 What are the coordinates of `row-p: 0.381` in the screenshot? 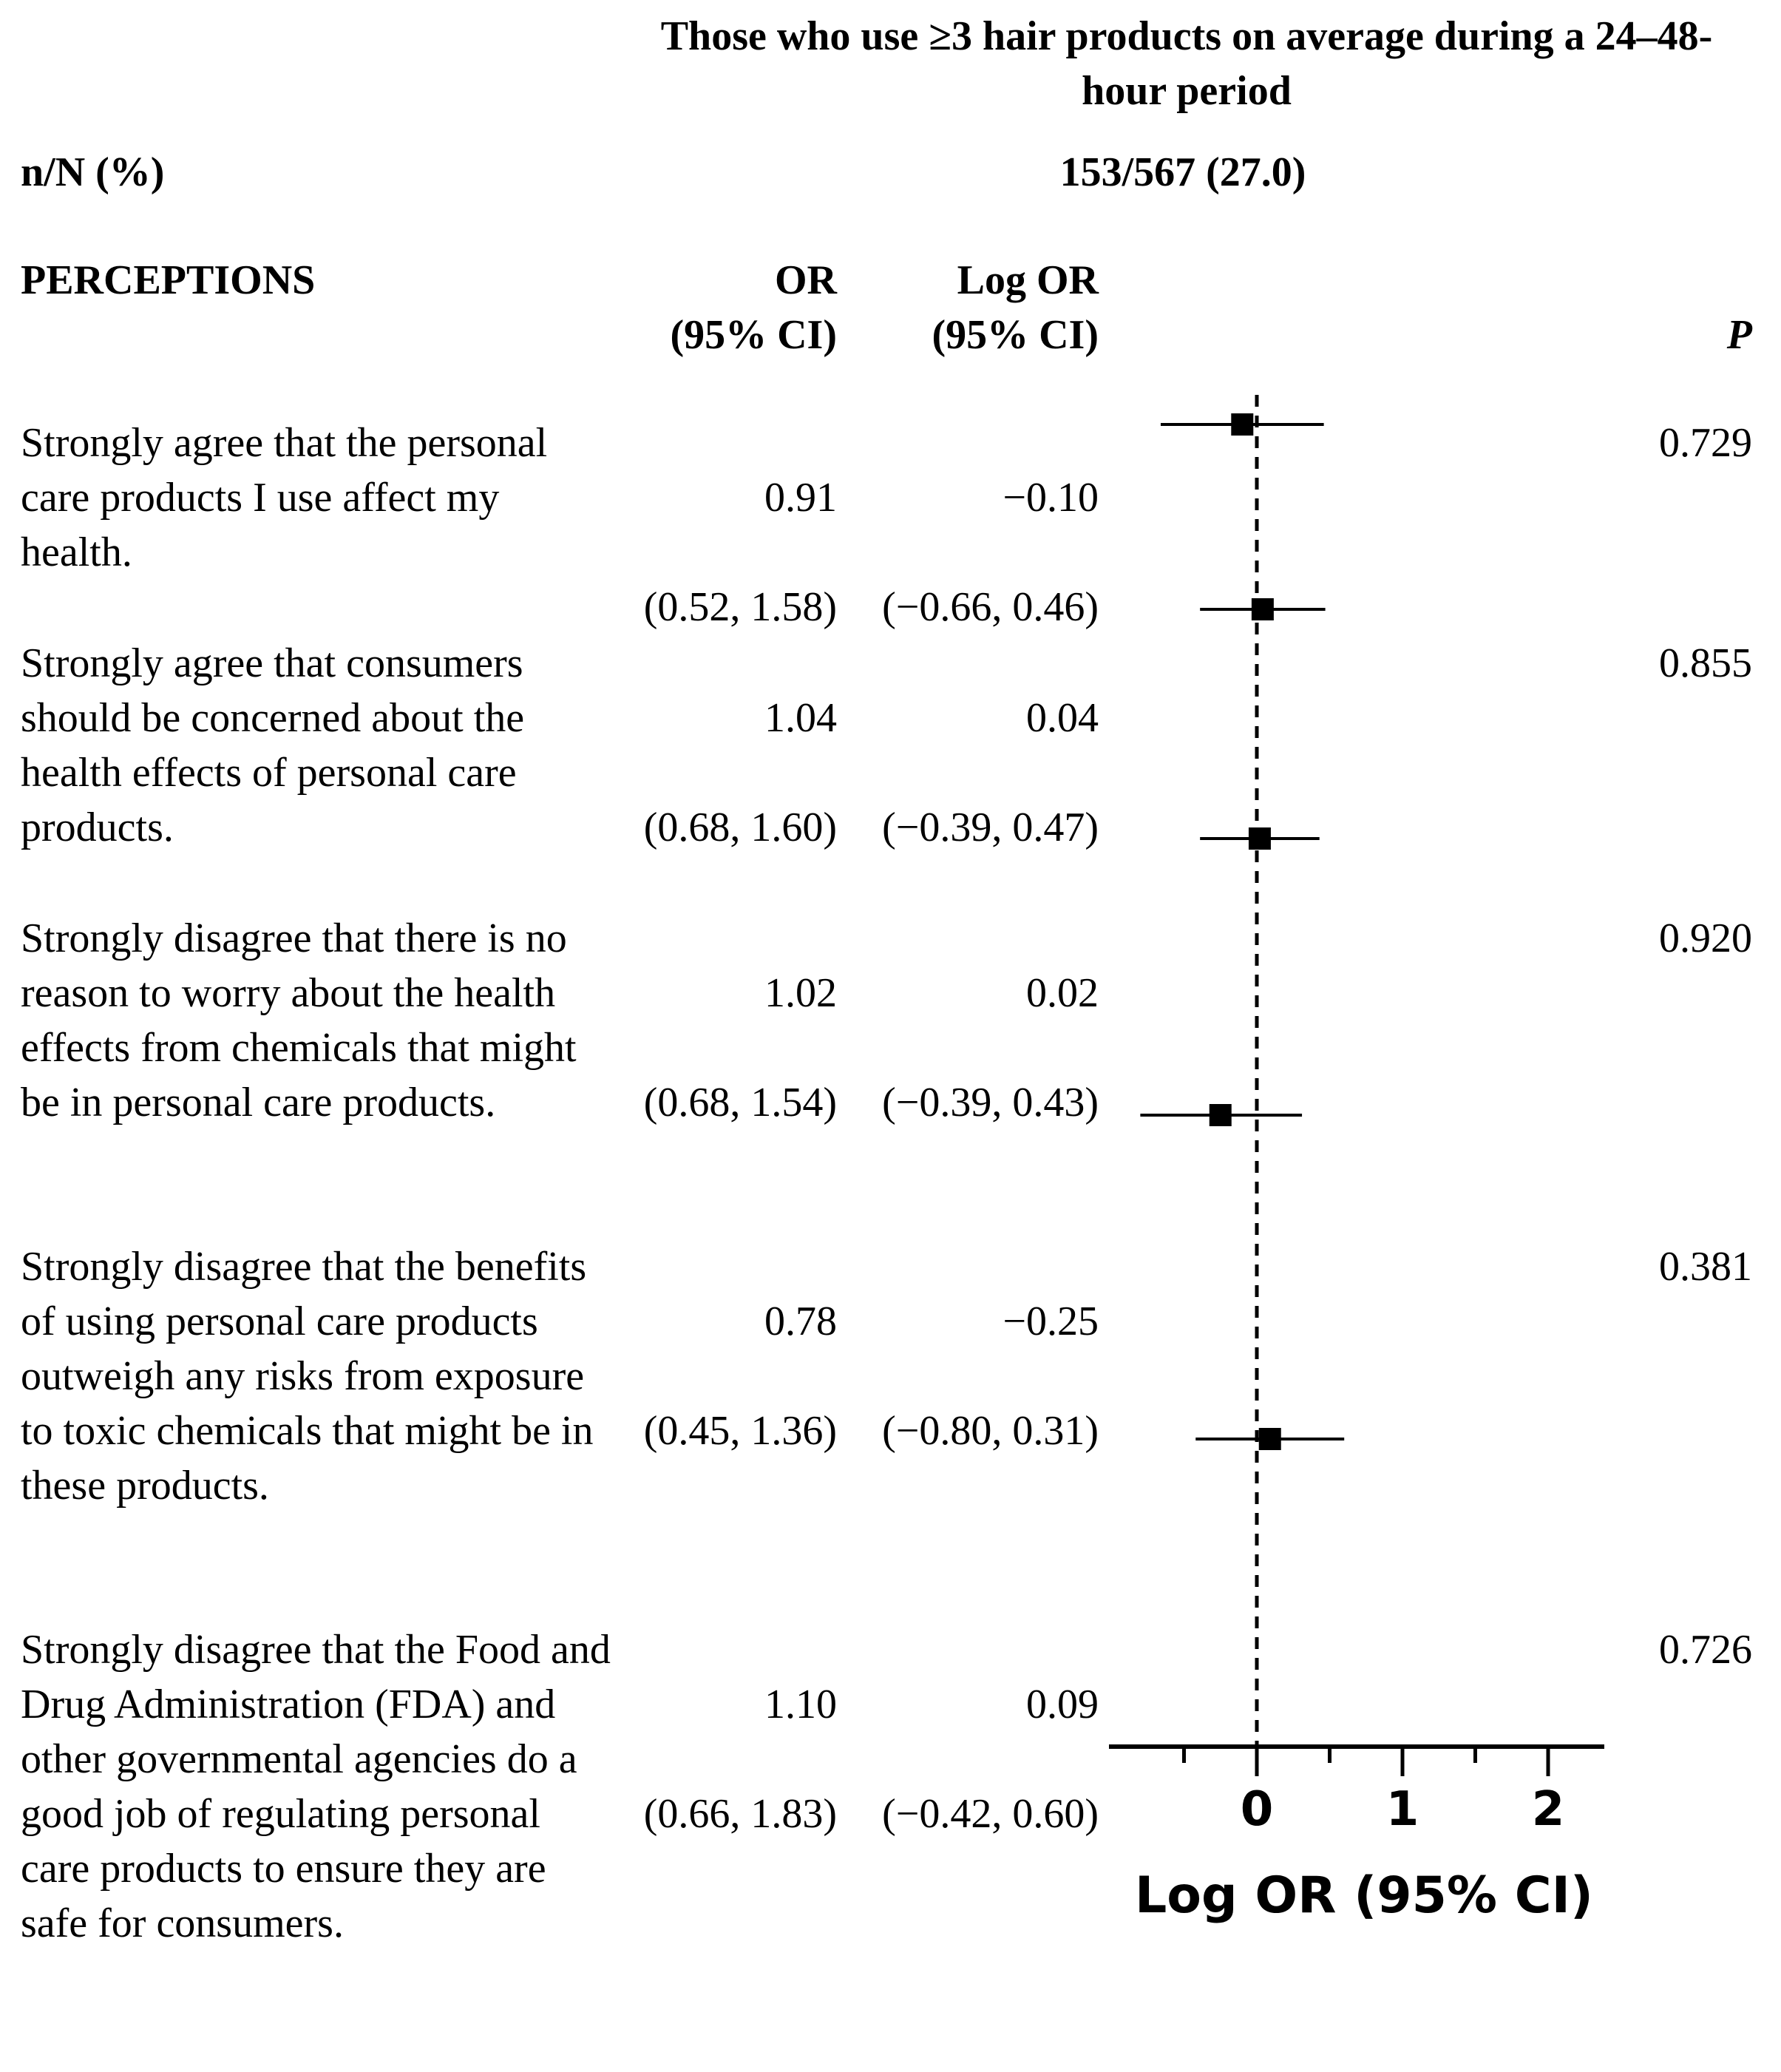 It's located at (1705, 1267).